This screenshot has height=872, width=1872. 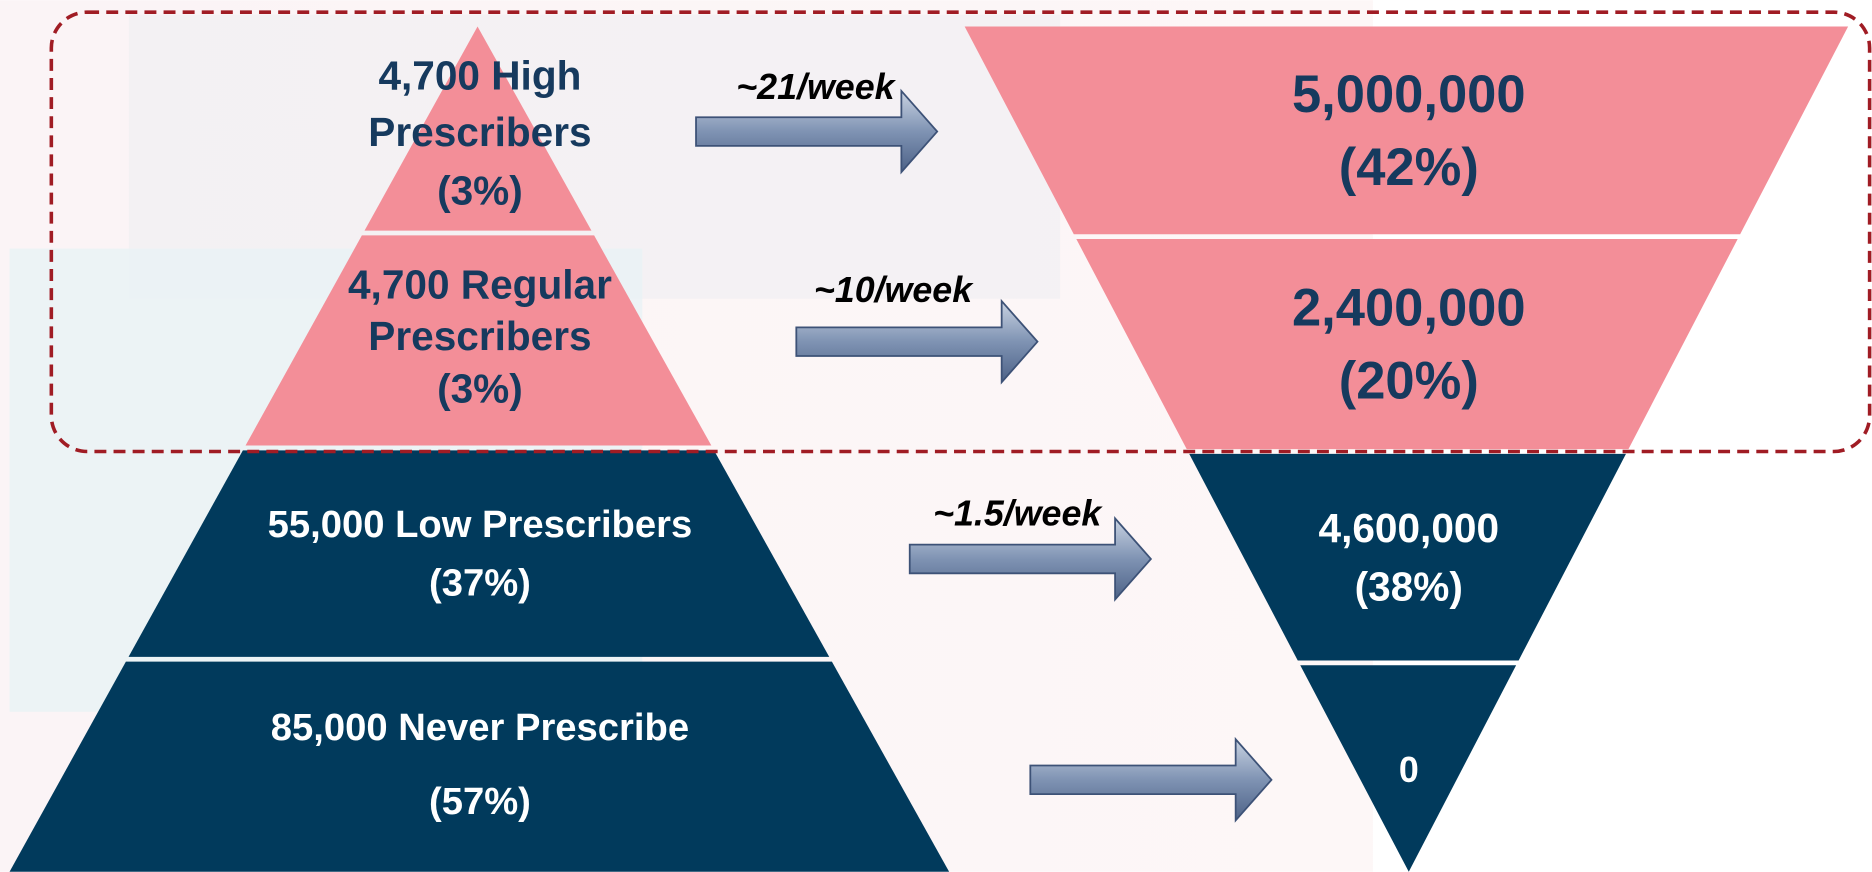 What do you see at coordinates (479, 76) in the screenshot?
I see `pyramid-label: 4,700 High` at bounding box center [479, 76].